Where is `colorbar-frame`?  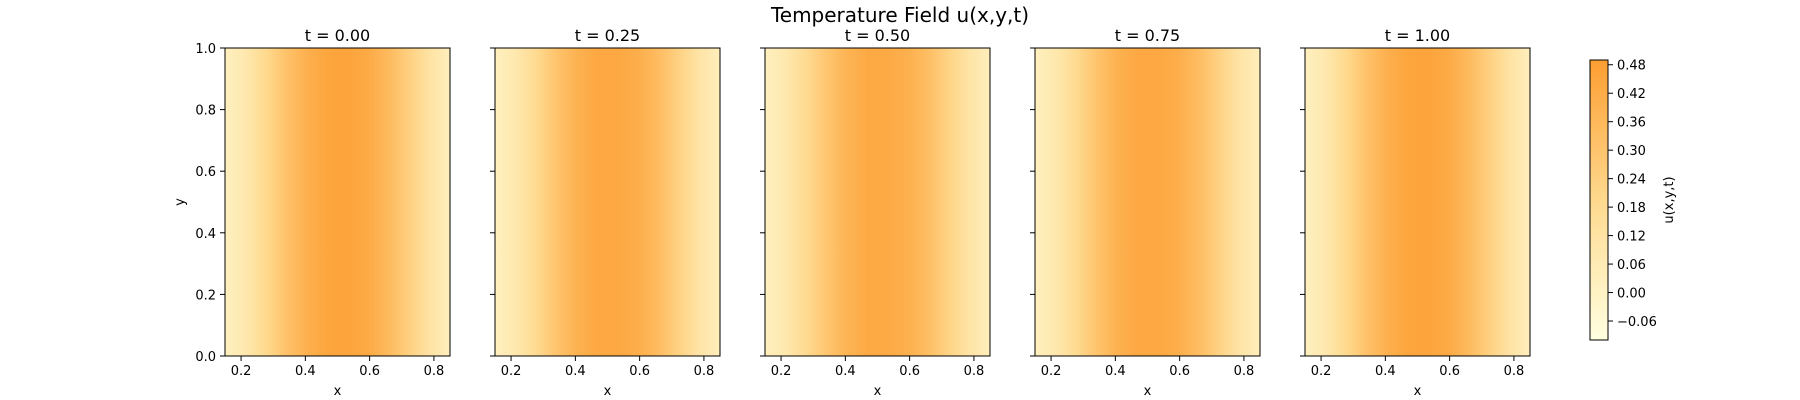 colorbar-frame is located at coordinates (1599, 200).